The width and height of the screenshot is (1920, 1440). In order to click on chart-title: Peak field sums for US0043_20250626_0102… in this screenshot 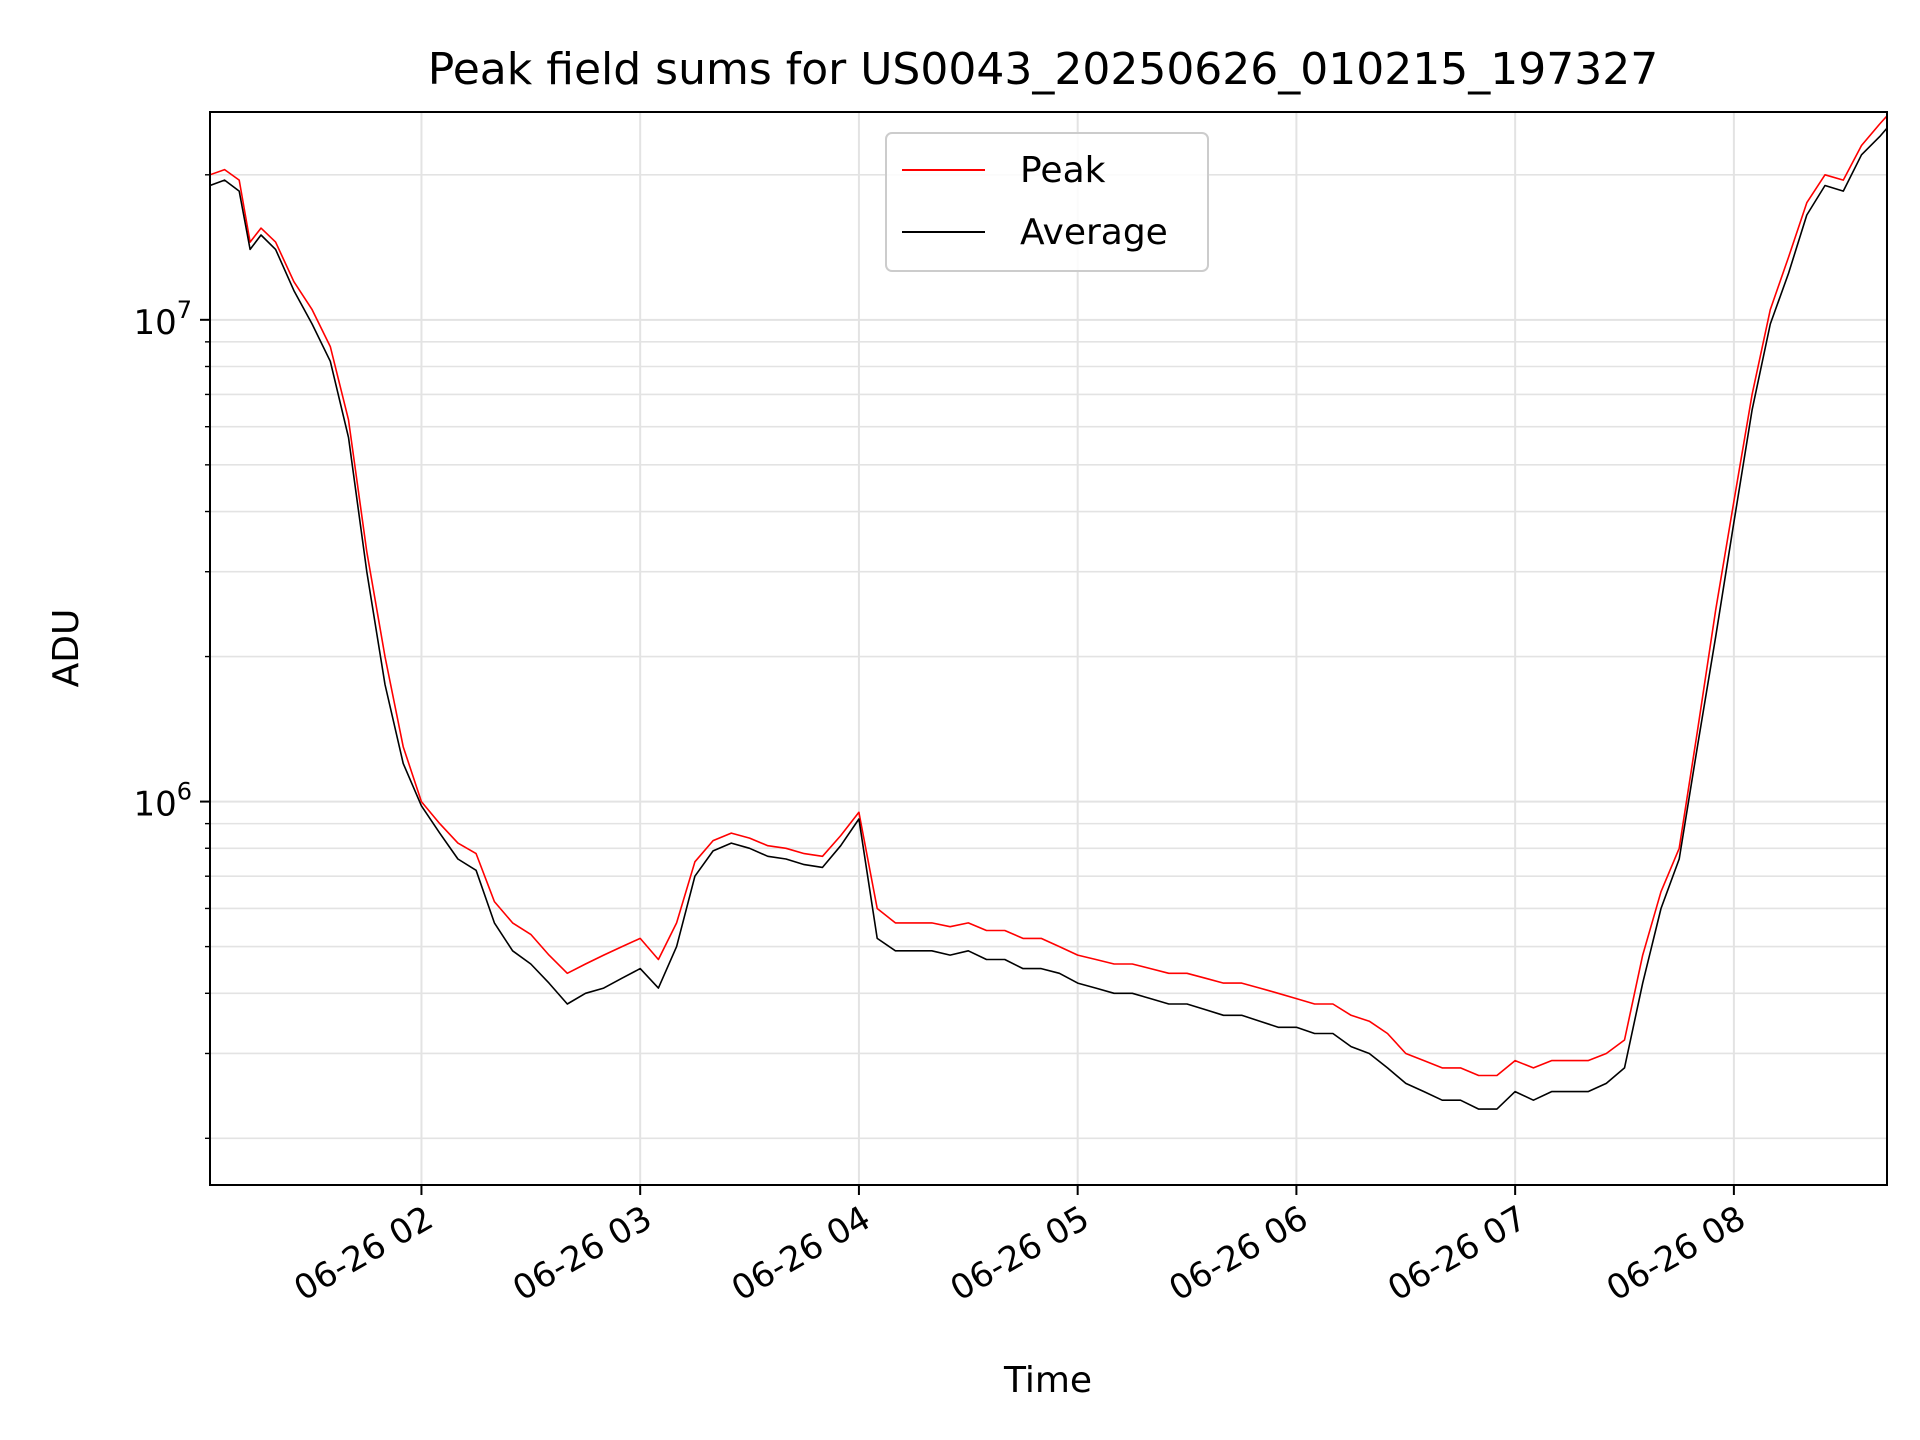, I will do `click(1043, 69)`.